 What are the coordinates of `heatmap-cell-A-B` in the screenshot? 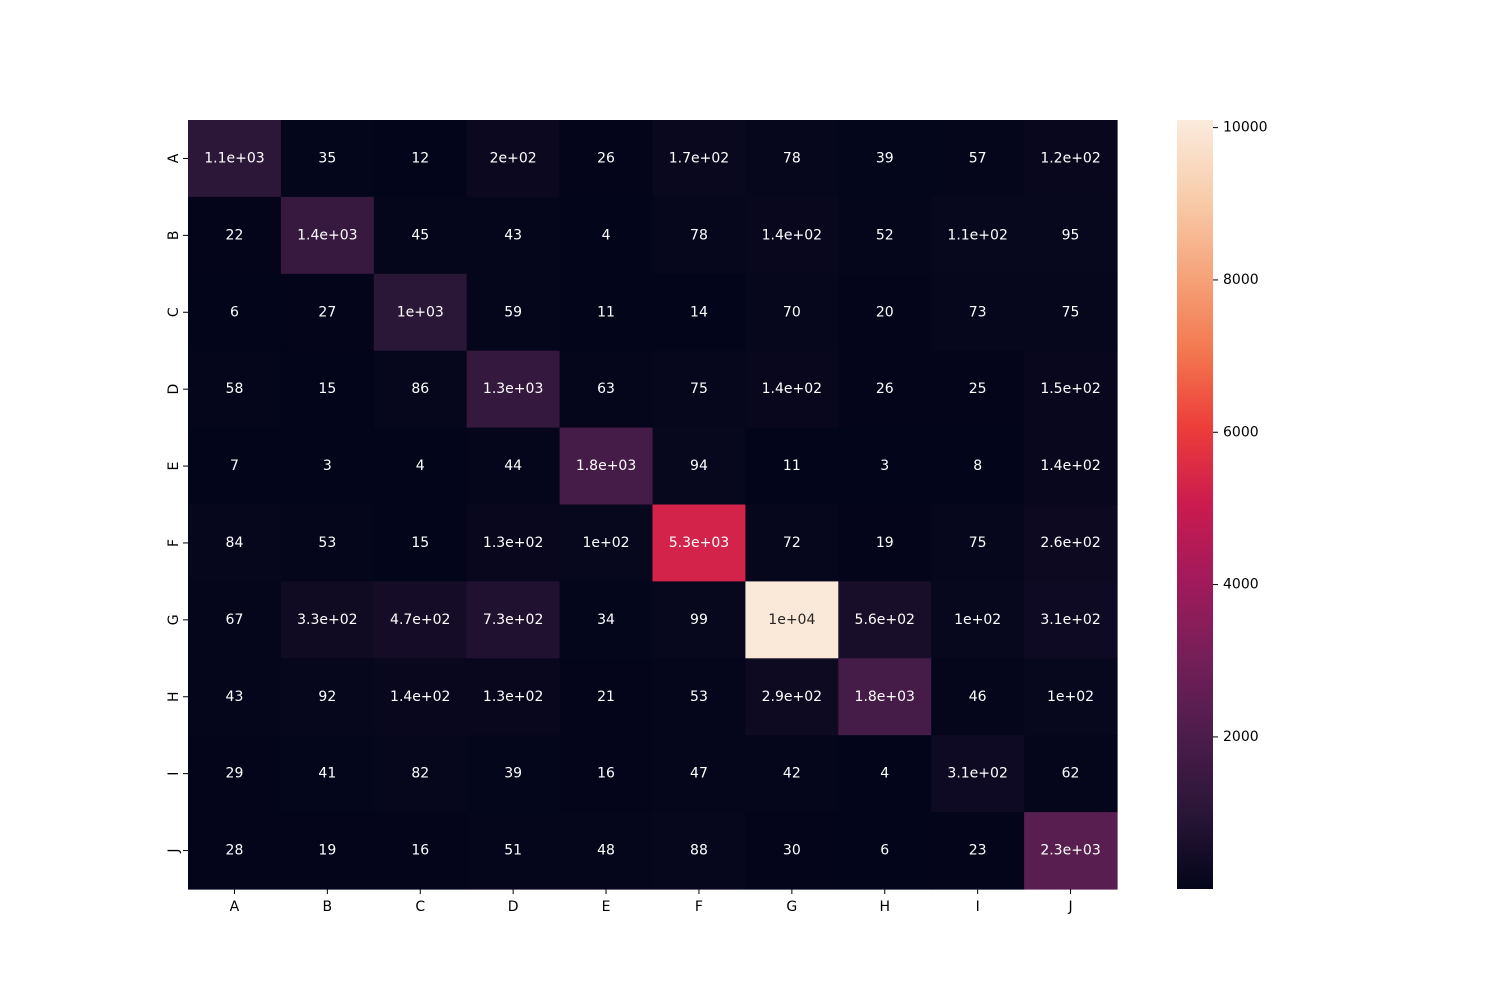 It's located at (327, 159).